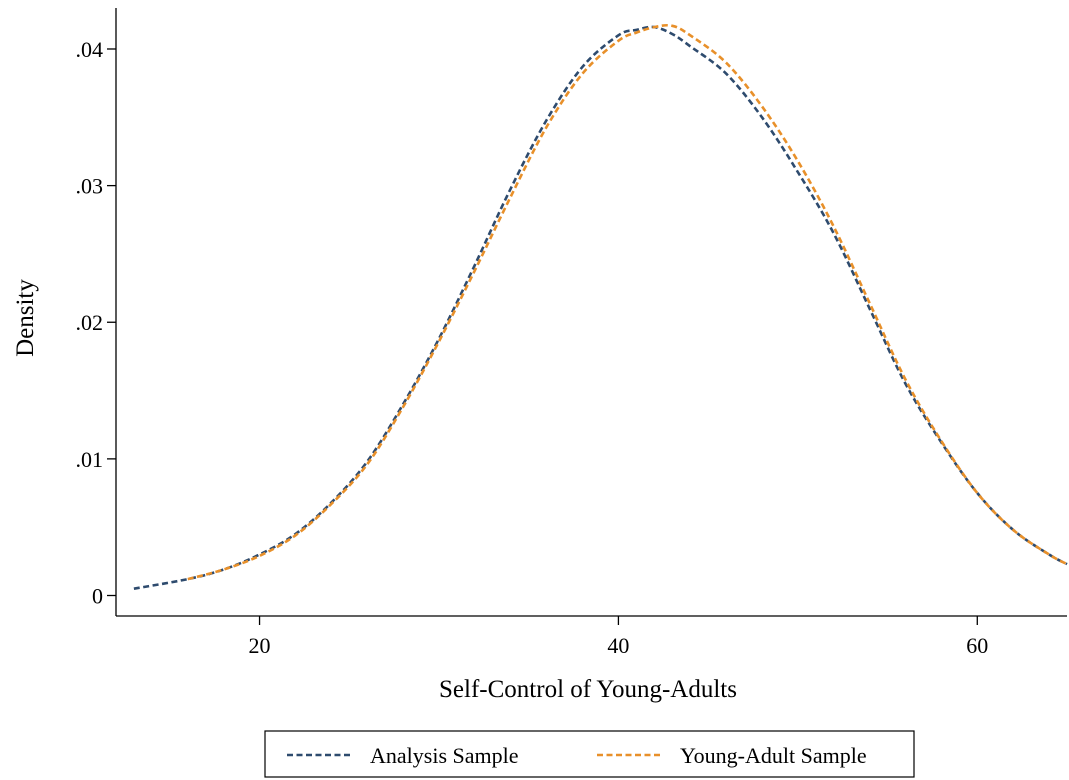 The width and height of the screenshot is (1069, 780). What do you see at coordinates (773, 755) in the screenshot?
I see `legend-label-young-adult-sample: Young-Adult Sample` at bounding box center [773, 755].